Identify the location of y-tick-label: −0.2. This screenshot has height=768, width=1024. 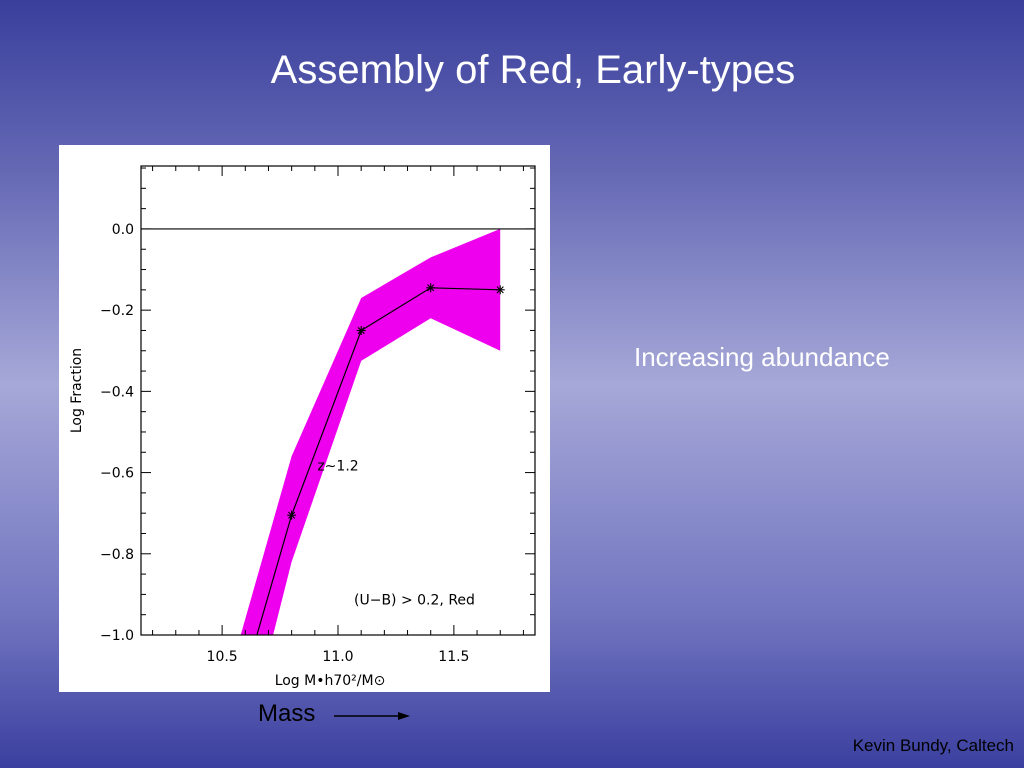
(117, 311).